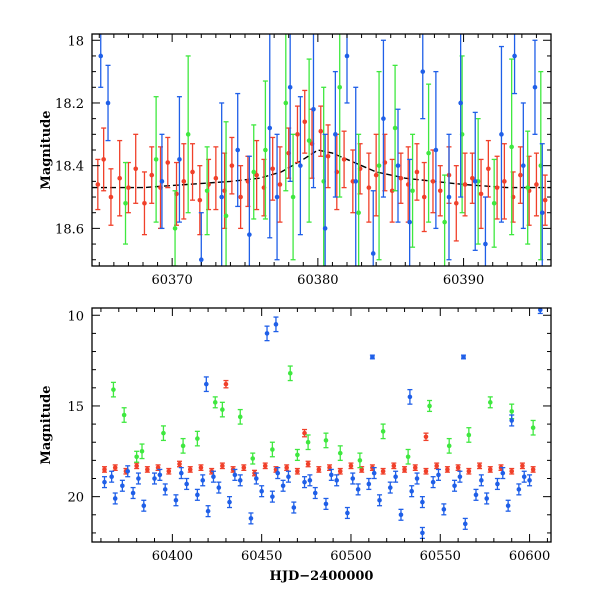 The width and height of the screenshot is (600, 605). What do you see at coordinates (69, 229) in the screenshot?
I see `y-tick-label: 18.6` at bounding box center [69, 229].